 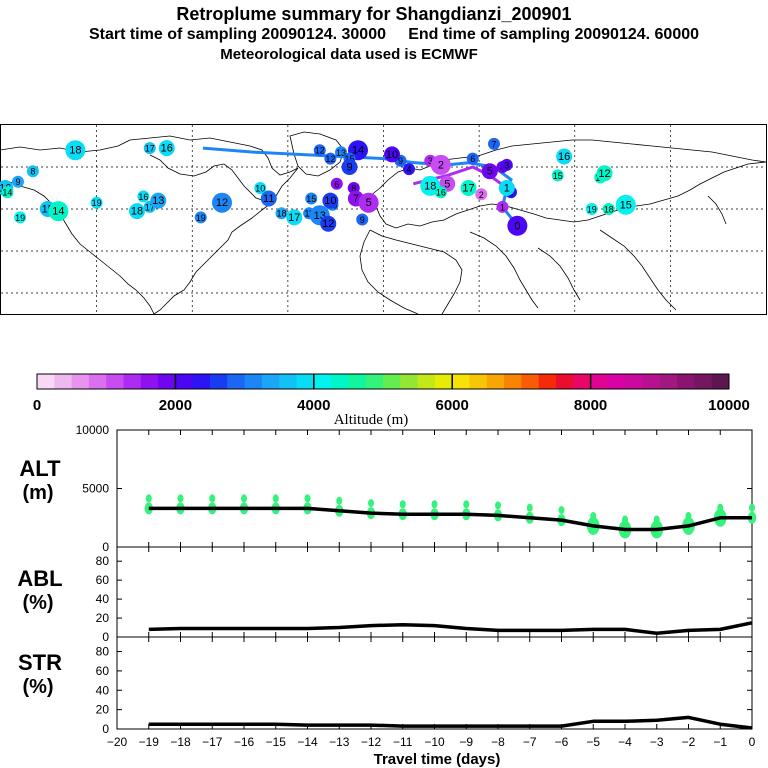 What do you see at coordinates (37, 405) in the screenshot?
I see `colorbar-tick-label: 0` at bounding box center [37, 405].